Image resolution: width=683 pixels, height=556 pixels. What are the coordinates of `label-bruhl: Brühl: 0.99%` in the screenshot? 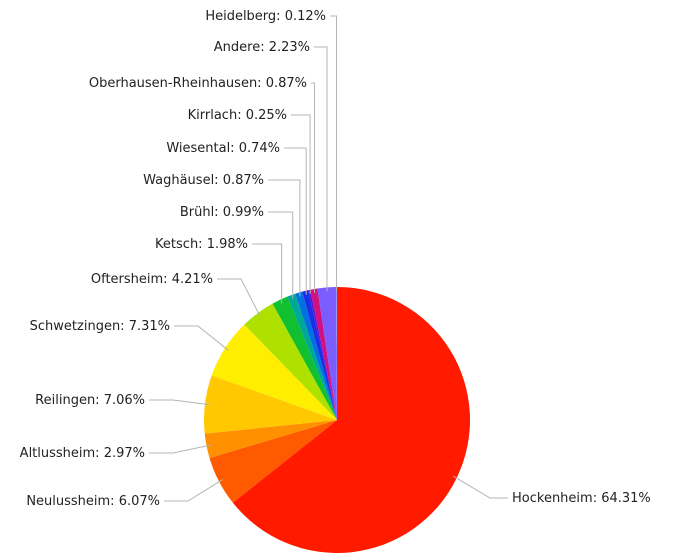 It's located at (222, 212).